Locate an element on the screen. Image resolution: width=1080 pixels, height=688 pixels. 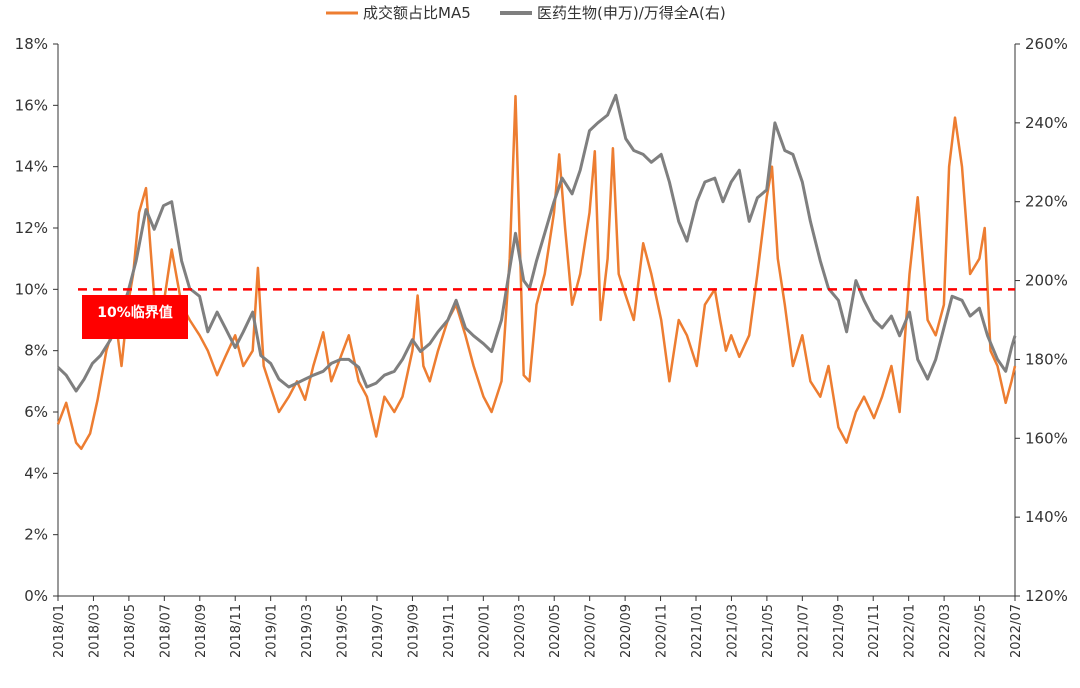
annotations: 10%临界值 is located at coordinates (546, 313).